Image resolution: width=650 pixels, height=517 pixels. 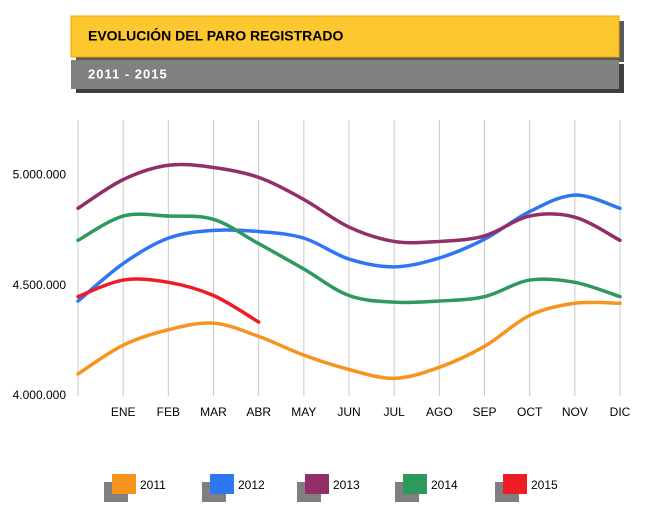 What do you see at coordinates (345, 74) in the screenshot?
I see `subtitle-bar` at bounding box center [345, 74].